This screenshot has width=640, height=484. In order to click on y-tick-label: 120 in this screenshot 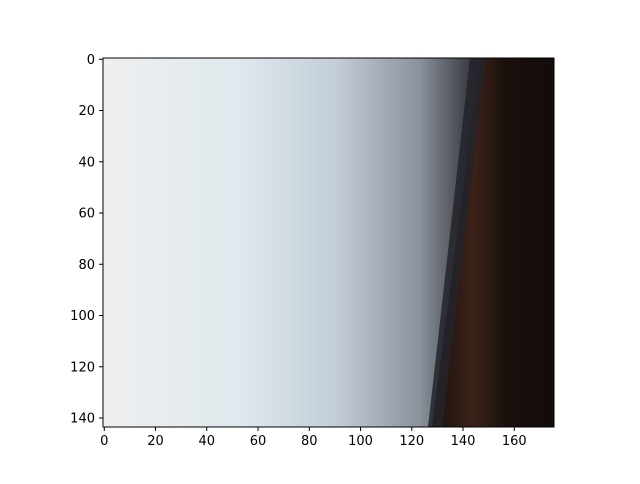, I will do `click(82, 367)`.